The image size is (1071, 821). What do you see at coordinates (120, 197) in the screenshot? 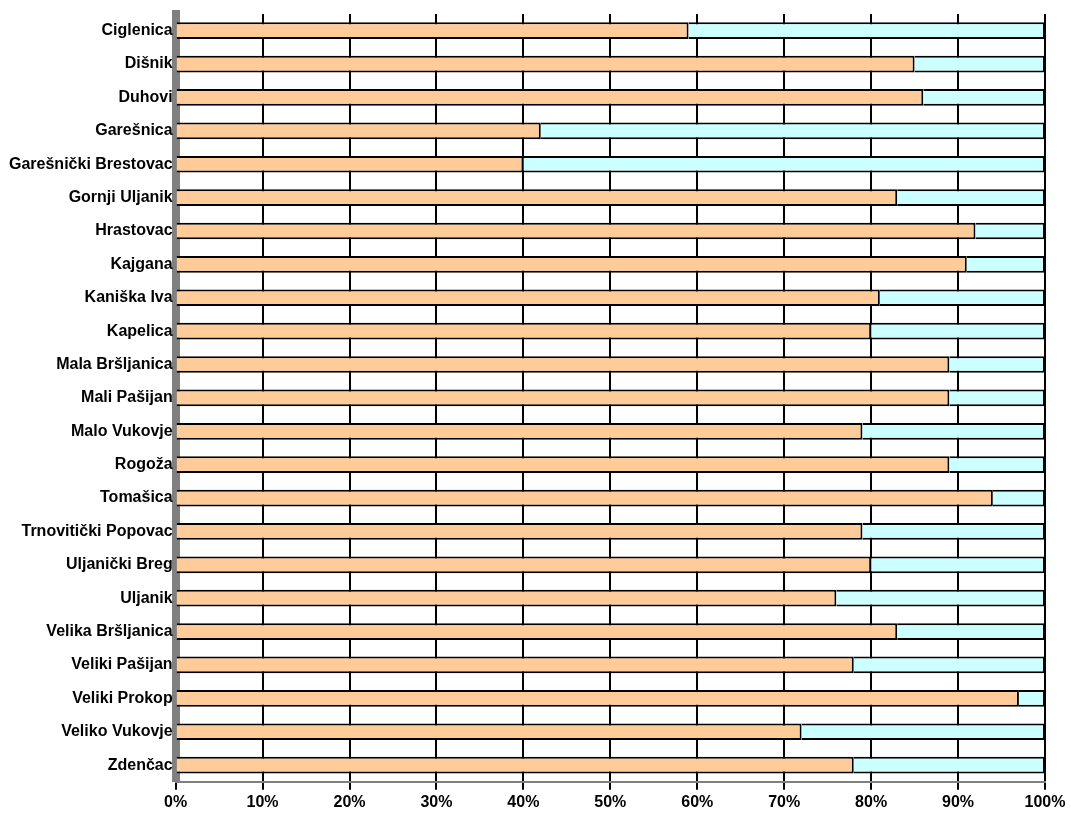
I see `y-tick-label: Gornji Uljanik` at bounding box center [120, 197].